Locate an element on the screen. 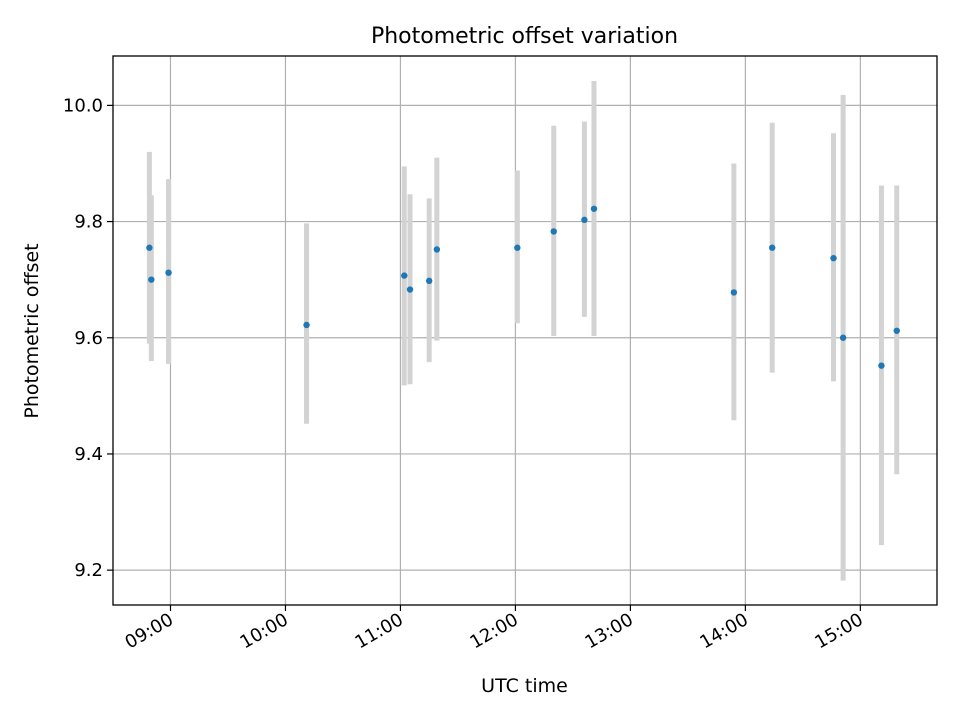  x-tick-label: 11:00 is located at coordinates (379, 631).